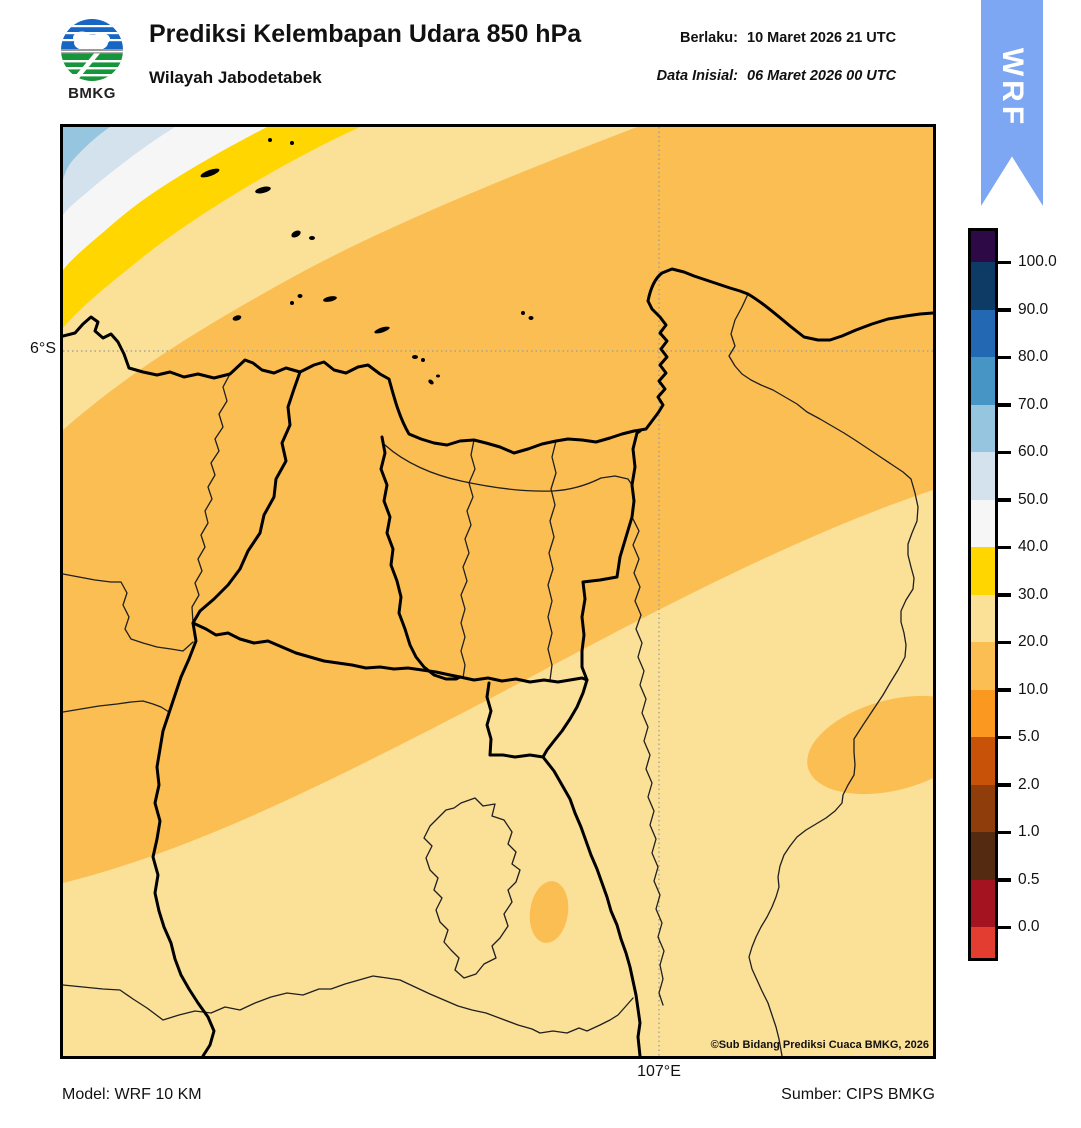 Image resolution: width=1081 pixels, height=1128 pixels. I want to click on colorbar-tick-label: 30.0, so click(1033, 594).